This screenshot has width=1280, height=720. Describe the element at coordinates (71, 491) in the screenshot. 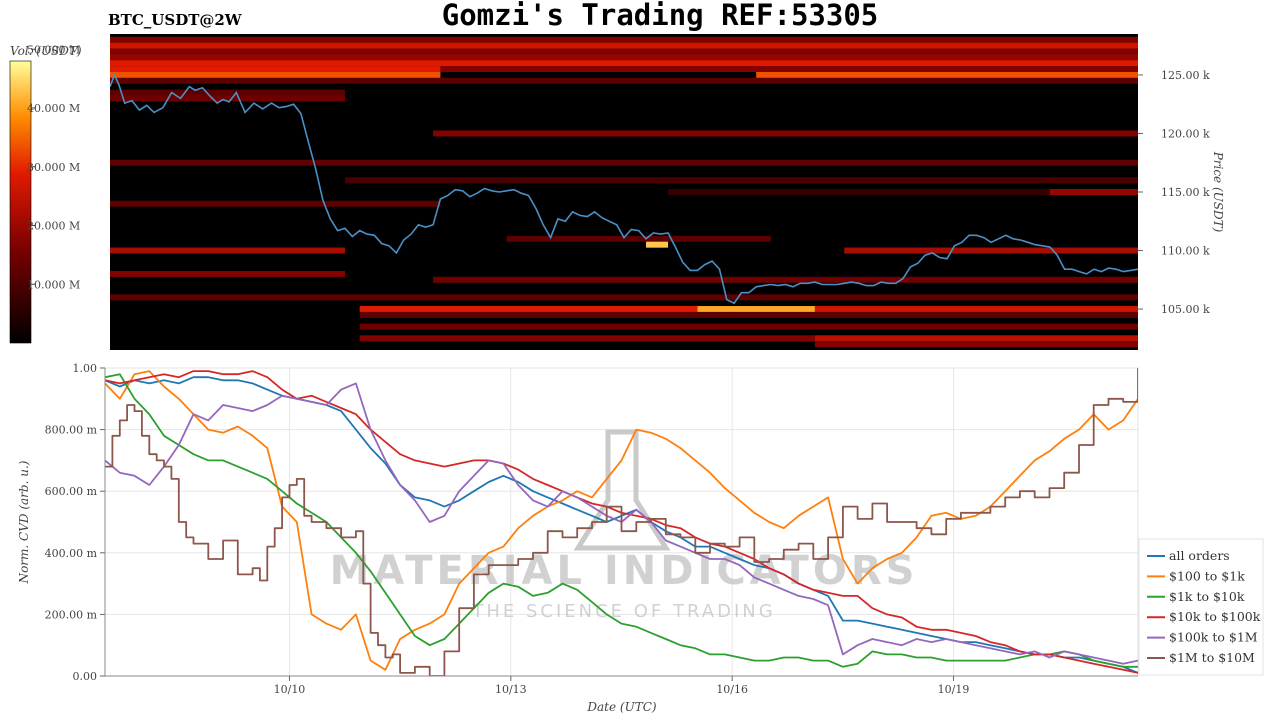

I see `cvd-y-tick-label: 600.00 m` at that location.